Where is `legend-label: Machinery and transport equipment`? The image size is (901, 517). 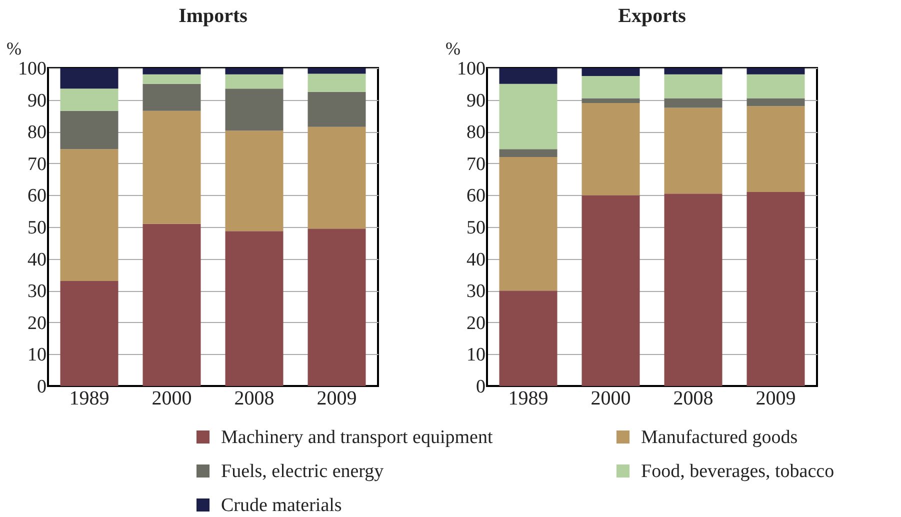 legend-label: Machinery and transport equipment is located at coordinates (357, 437).